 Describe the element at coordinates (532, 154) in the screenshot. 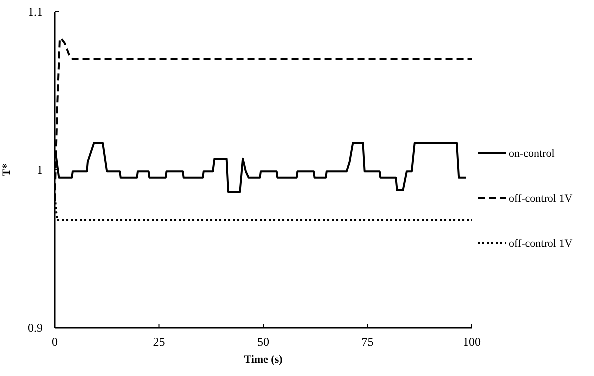

I see `legend-label: on-control` at that location.